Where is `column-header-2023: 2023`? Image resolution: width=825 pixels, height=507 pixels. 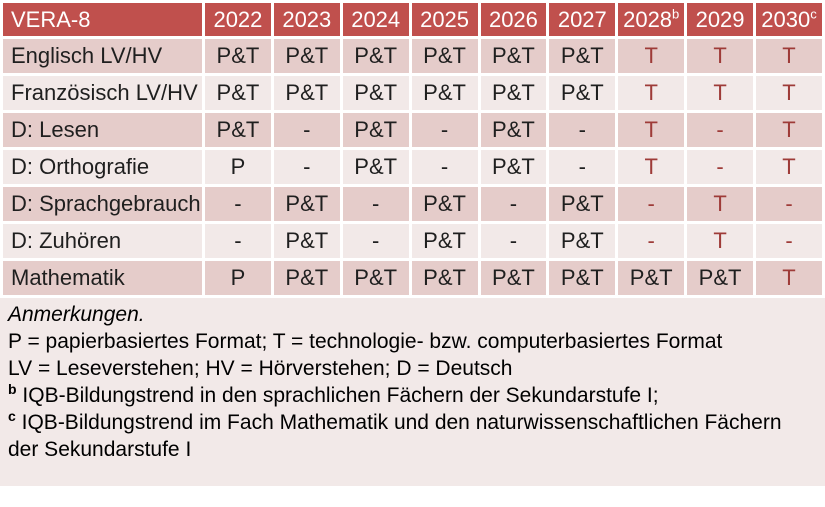
column-header-2023: 2023 is located at coordinates (306, 19).